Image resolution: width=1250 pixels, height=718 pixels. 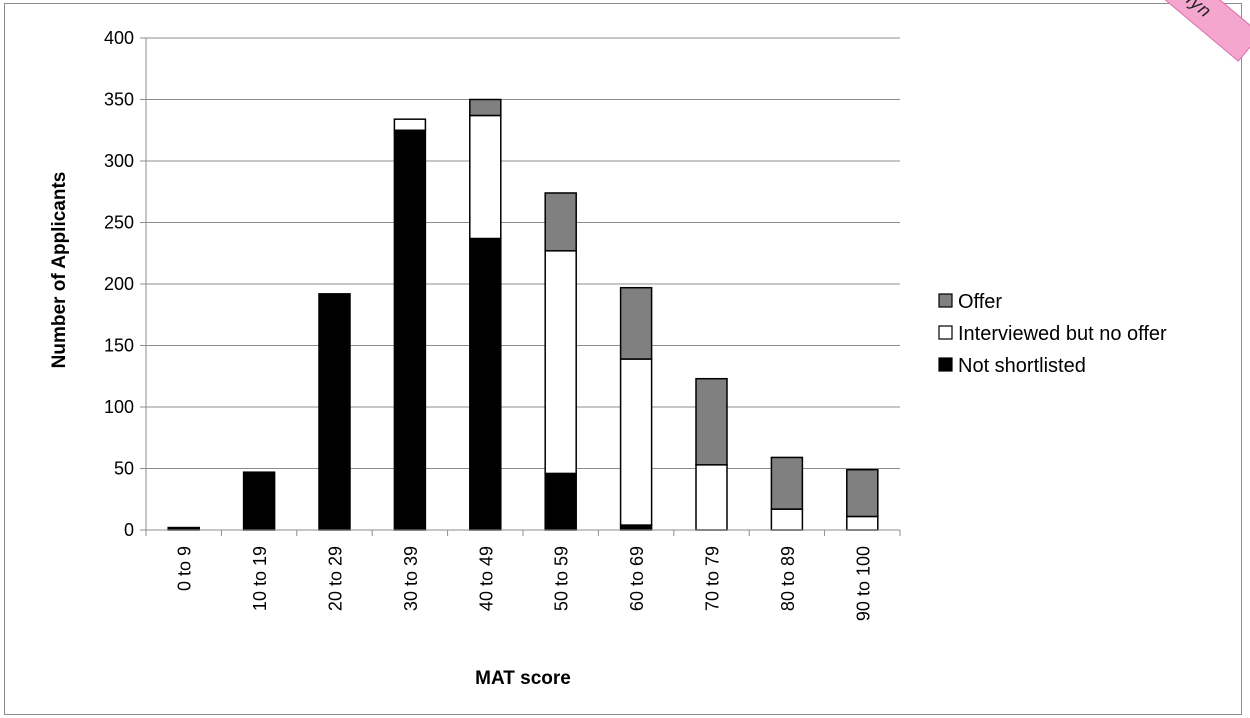 I want to click on y-tick-label: 250, so click(x=119, y=223).